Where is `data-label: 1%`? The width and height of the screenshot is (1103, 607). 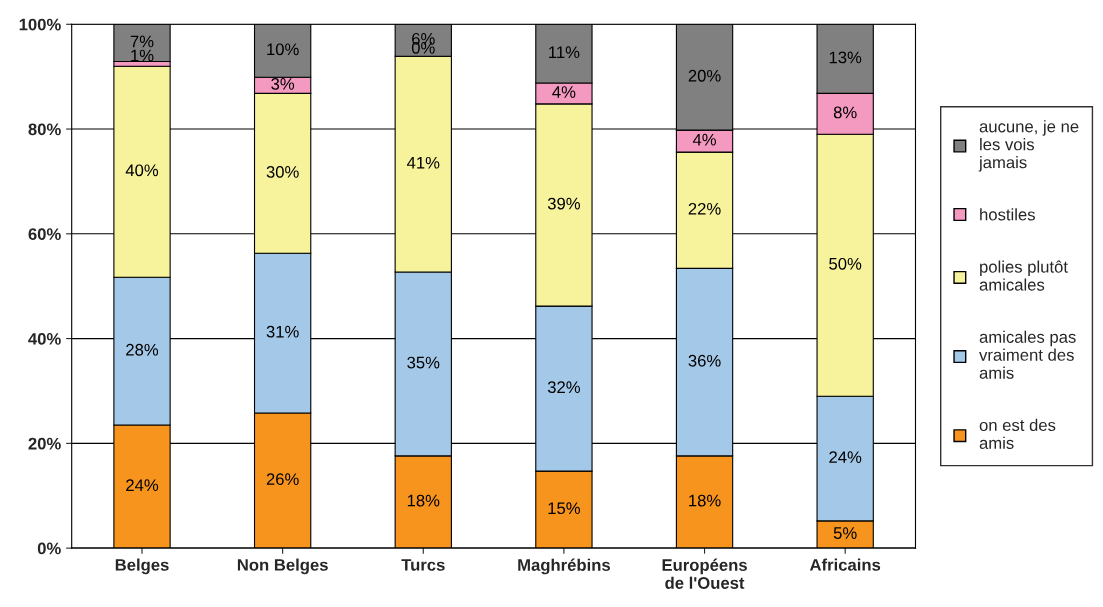
data-label: 1% is located at coordinates (142, 55).